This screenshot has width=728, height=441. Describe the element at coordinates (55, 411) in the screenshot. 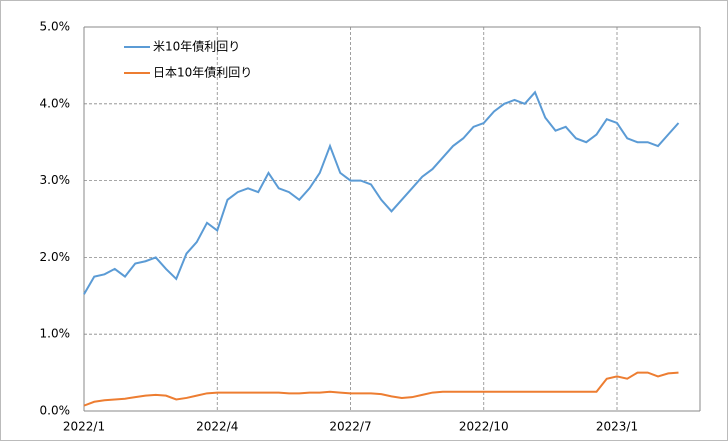

I see `y-tick-label: 0.0%` at that location.